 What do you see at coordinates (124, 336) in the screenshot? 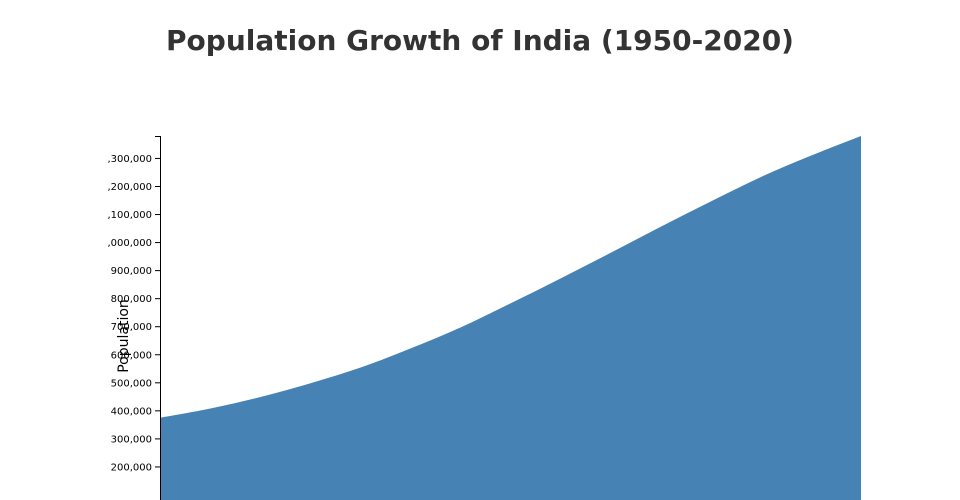
I see `y-axis-label: Population` at bounding box center [124, 336].